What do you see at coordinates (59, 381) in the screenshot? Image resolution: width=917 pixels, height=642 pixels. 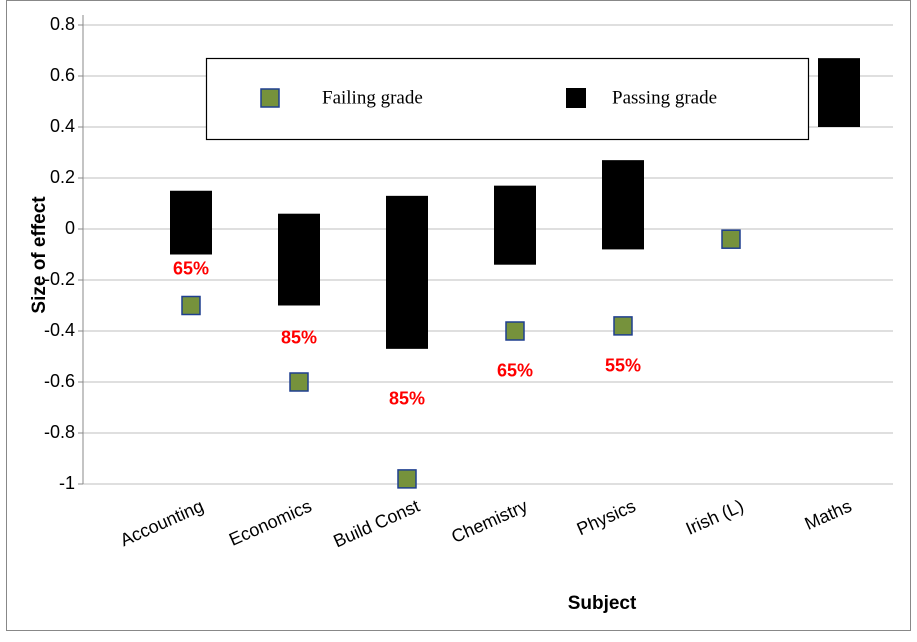 I see `y-tick-label: -0.6` at bounding box center [59, 381].